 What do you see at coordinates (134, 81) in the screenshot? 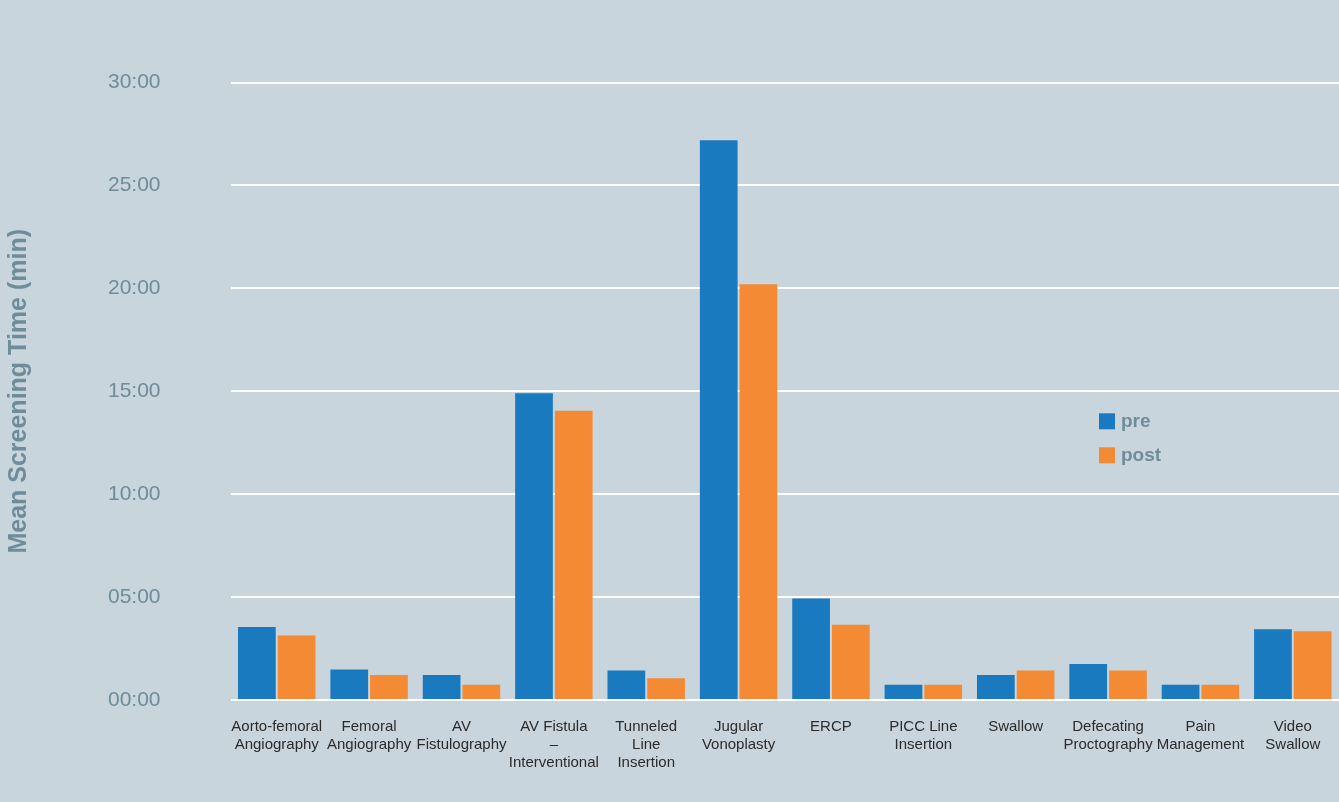
I see `y-tick-label: 30:00` at bounding box center [134, 81].